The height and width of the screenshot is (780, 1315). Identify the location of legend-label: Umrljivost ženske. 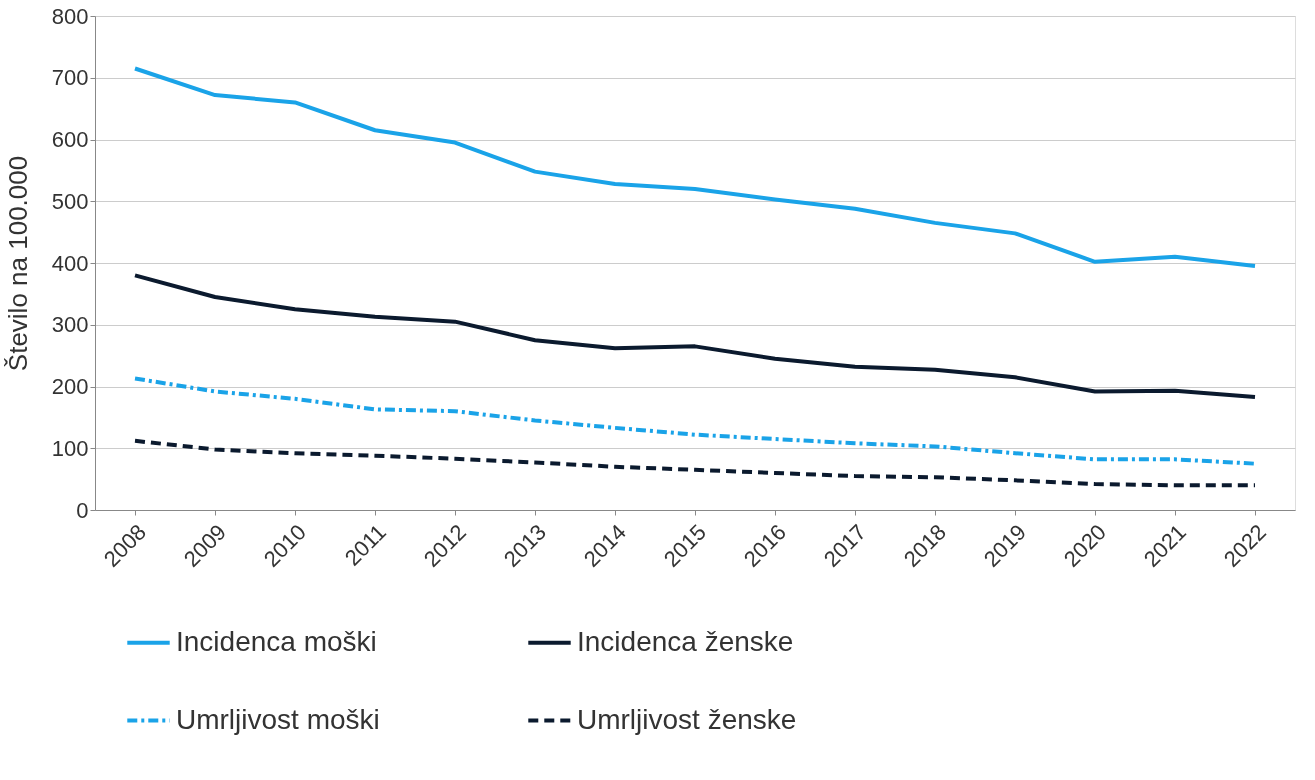
(687, 719).